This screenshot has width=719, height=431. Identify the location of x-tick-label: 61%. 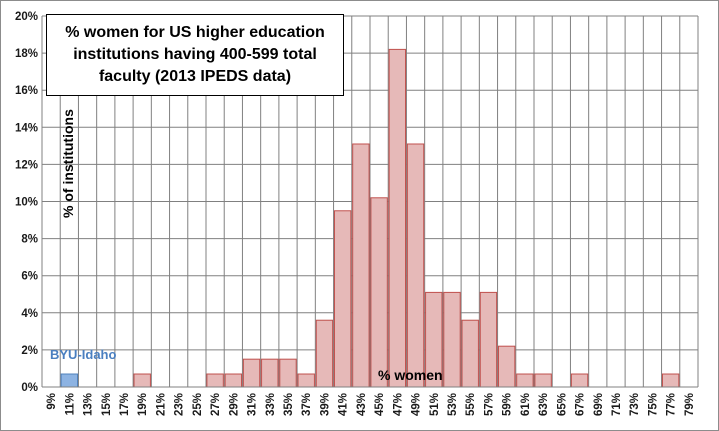
(526, 404).